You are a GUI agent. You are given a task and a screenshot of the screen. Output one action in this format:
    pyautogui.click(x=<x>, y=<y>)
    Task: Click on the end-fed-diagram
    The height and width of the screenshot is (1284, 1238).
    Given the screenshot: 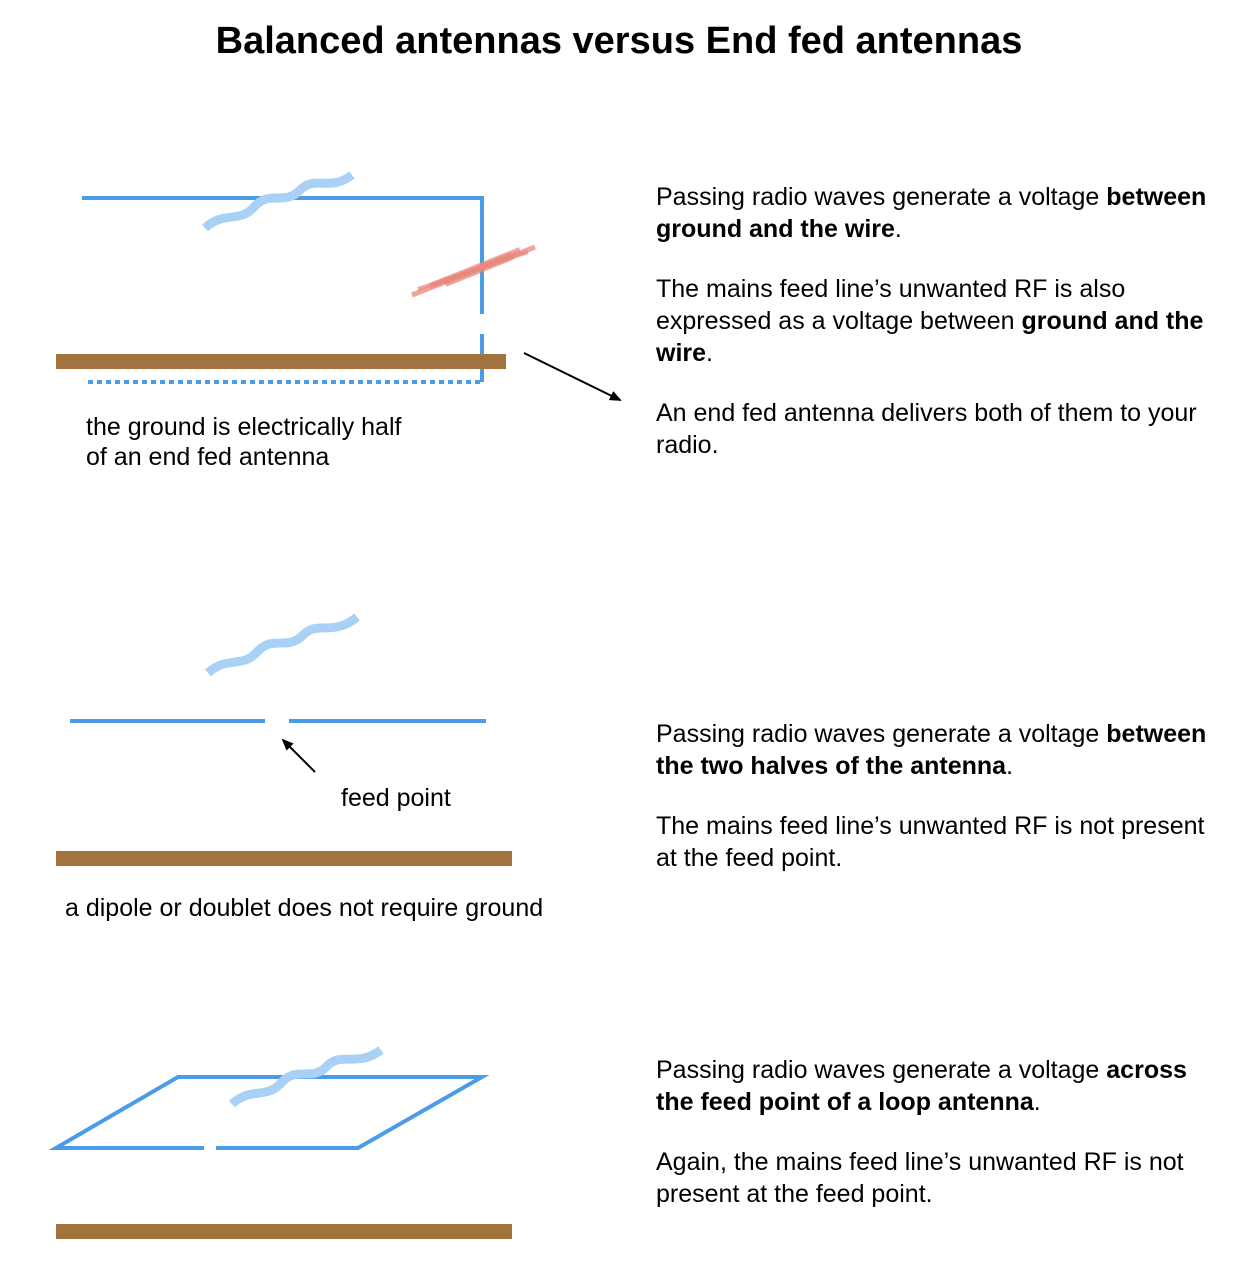 What is the action you would take?
    pyautogui.click(x=339, y=286)
    